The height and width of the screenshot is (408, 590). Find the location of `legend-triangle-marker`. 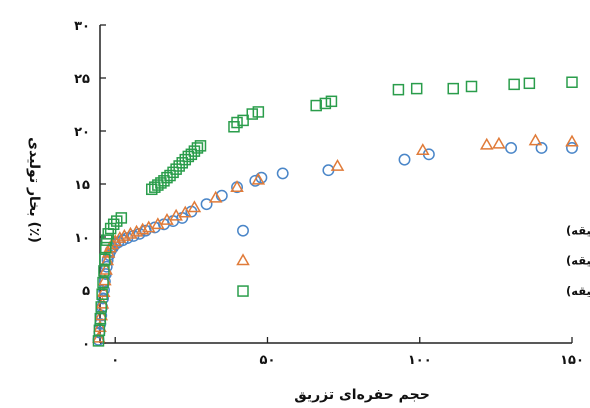

legend-triangle-marker is located at coordinates (243, 259).